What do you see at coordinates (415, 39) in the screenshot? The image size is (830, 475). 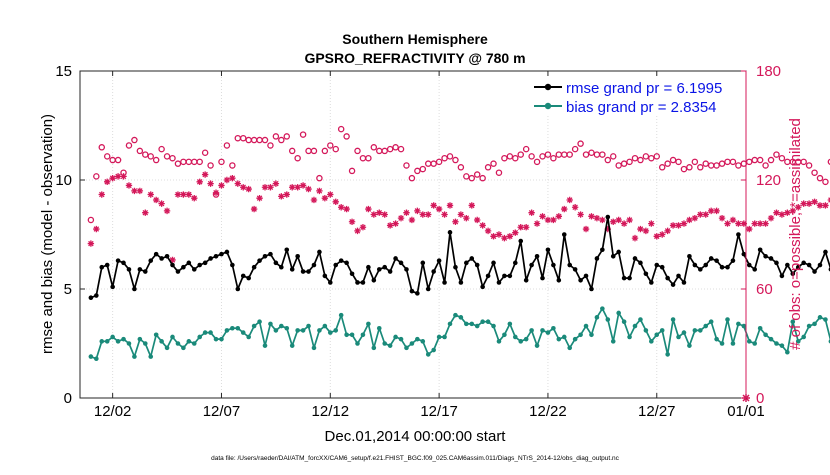 I see `chart-title: Southern Hemisphere` at bounding box center [415, 39].